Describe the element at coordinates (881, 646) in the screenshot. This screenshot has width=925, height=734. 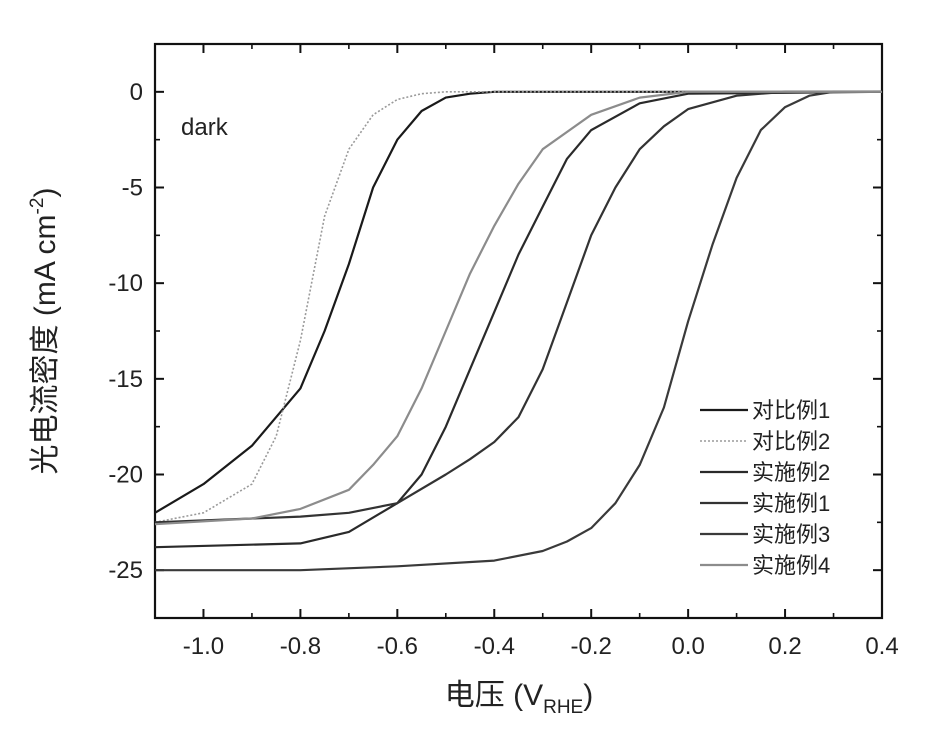
I see `x-tick-label: 0.4` at that location.